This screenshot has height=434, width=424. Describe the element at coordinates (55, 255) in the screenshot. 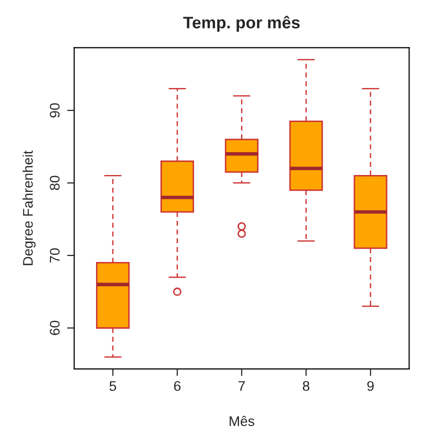

I see `y-tick-label: 70` at that location.